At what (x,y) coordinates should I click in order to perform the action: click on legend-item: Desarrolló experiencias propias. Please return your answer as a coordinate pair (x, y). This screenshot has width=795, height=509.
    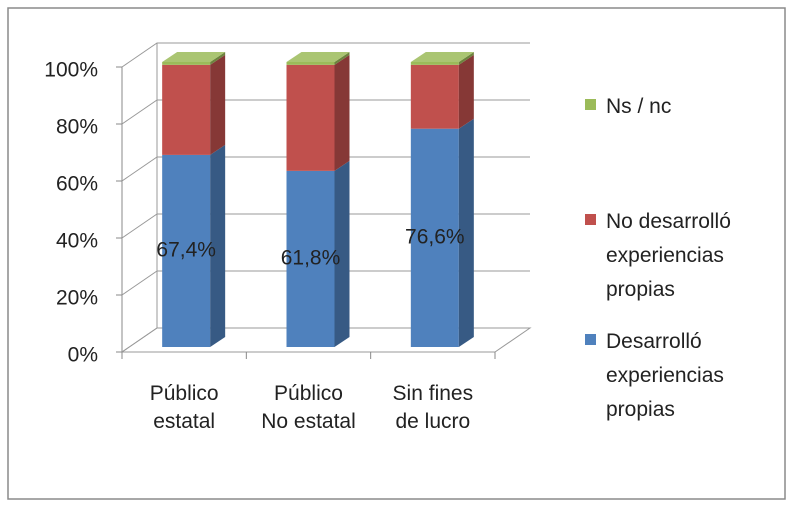
    Looking at the image, I should click on (675, 376).